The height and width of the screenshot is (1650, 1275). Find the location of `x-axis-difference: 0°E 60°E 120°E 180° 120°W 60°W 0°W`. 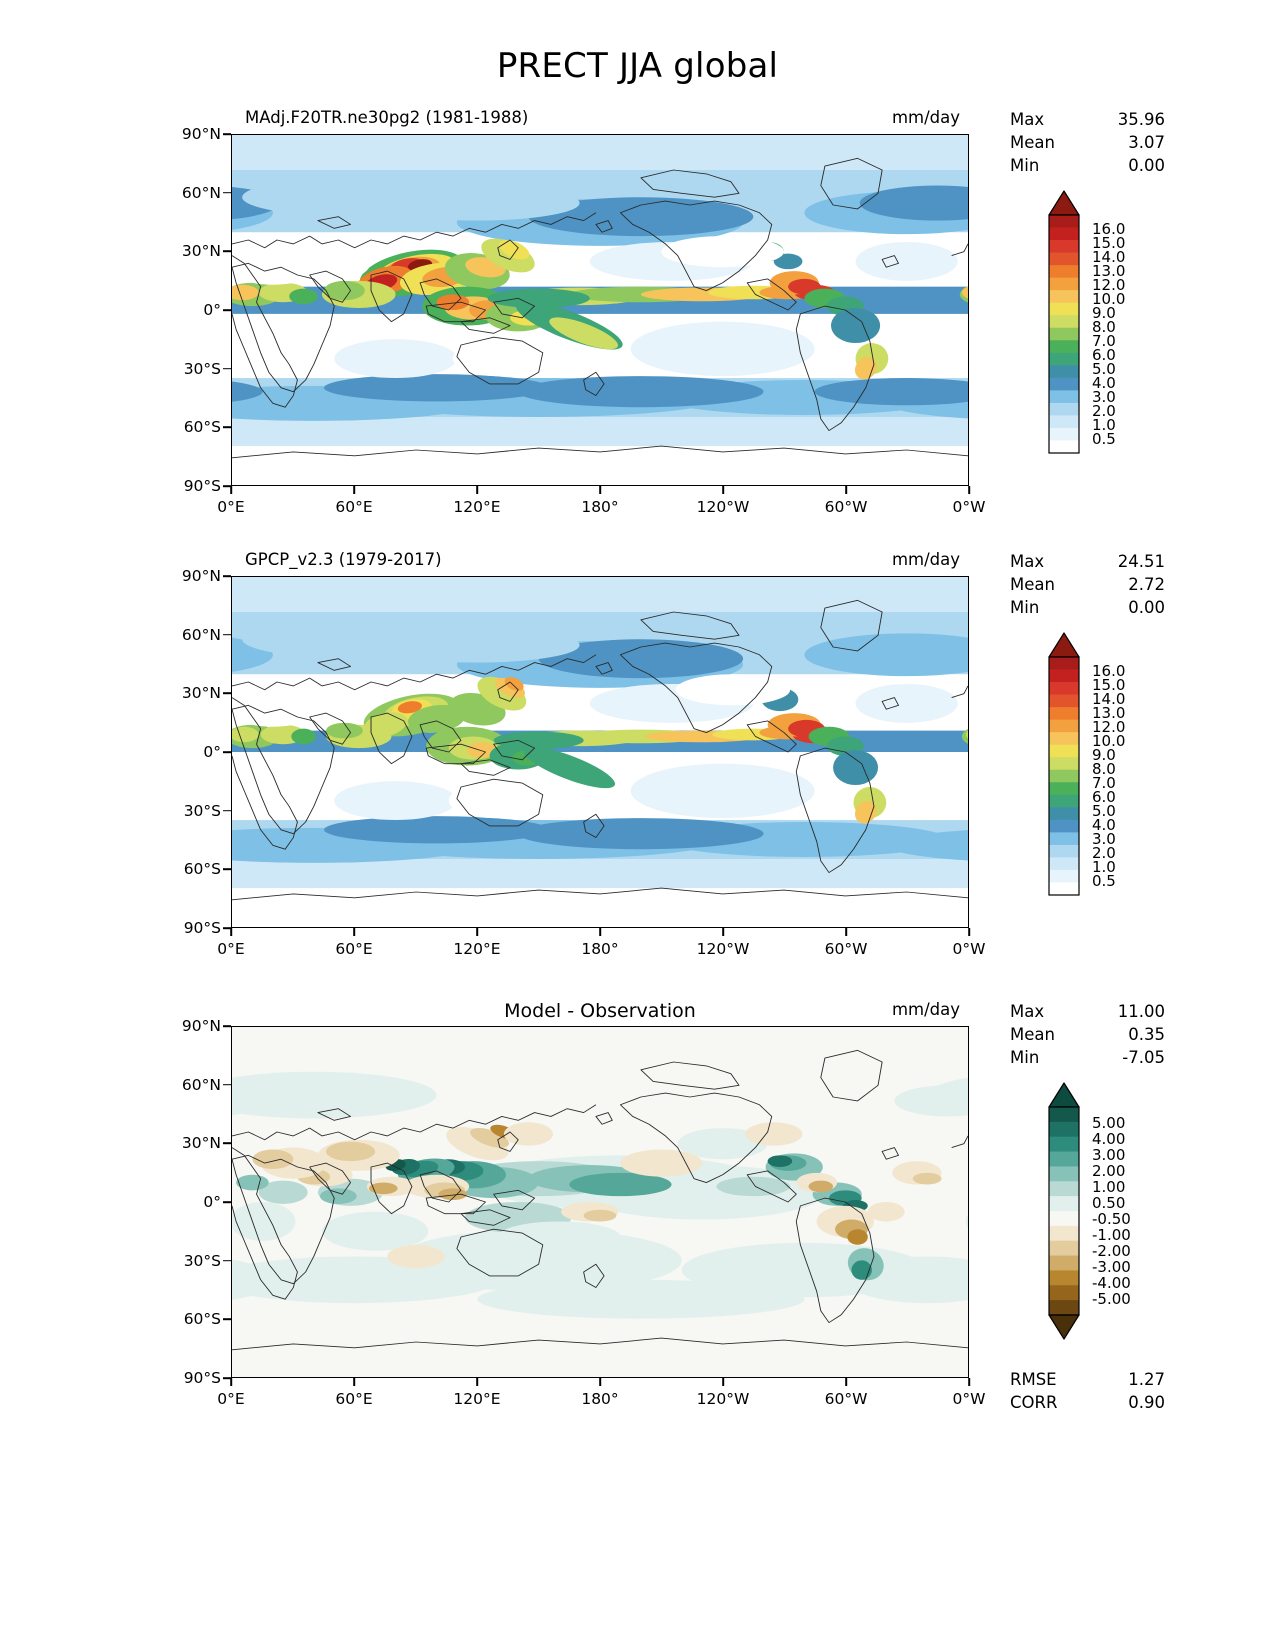

x-axis-difference: 0°E 60°E 120°E 180° 120°W 60°W 0°W is located at coordinates (601, 1398).